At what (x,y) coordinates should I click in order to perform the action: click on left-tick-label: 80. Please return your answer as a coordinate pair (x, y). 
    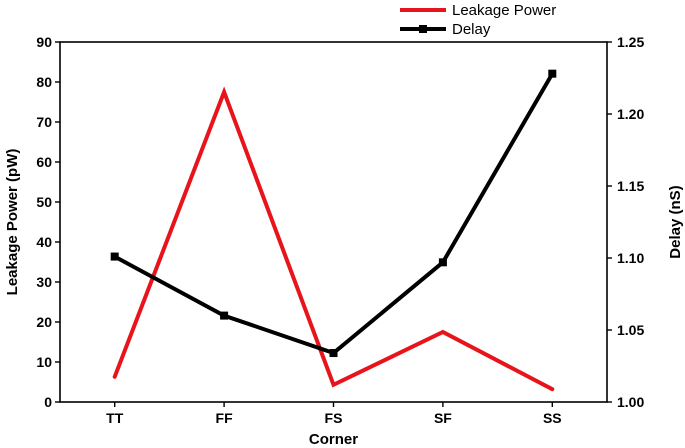
    Looking at the image, I should click on (44, 82).